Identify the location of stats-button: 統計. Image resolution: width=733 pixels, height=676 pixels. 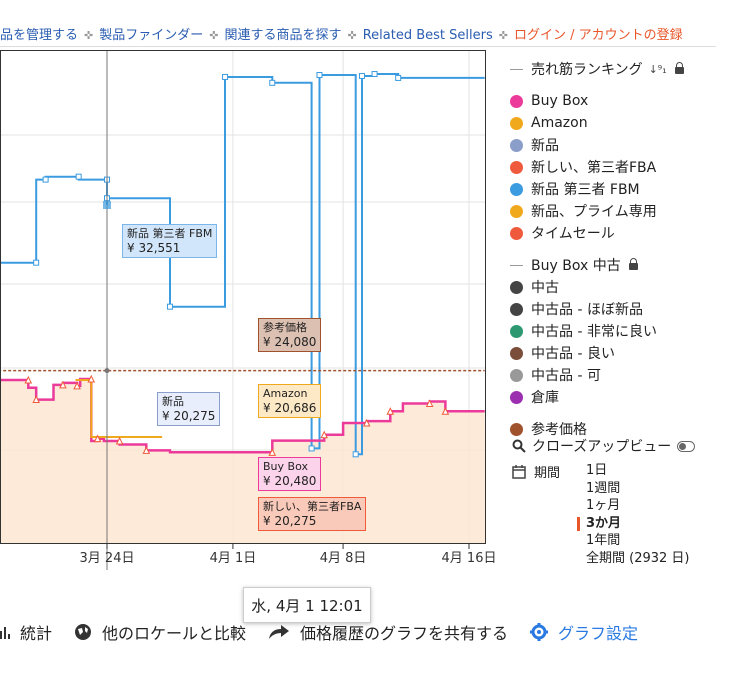
(26, 632).